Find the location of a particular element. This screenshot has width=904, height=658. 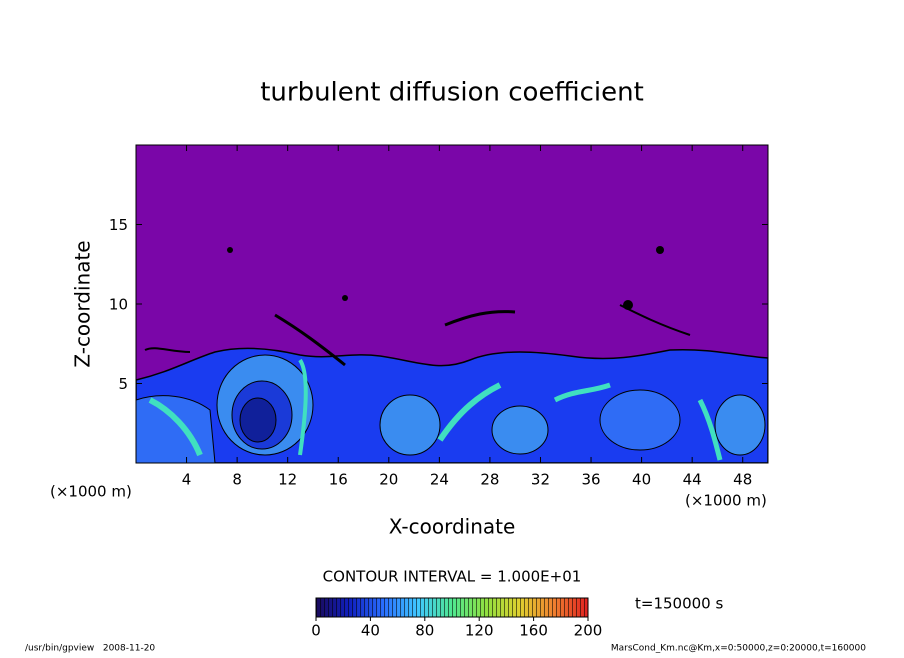

x-tick-label: 24 is located at coordinates (439, 480).